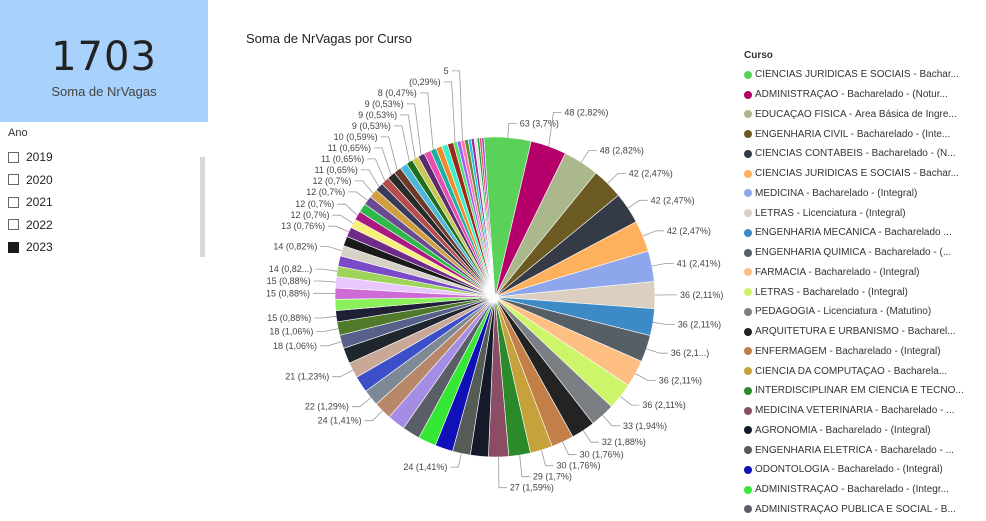 The width and height of the screenshot is (986, 521). Describe the element at coordinates (30, 247) in the screenshot. I see `slicer-item-2023: 2023` at that location.